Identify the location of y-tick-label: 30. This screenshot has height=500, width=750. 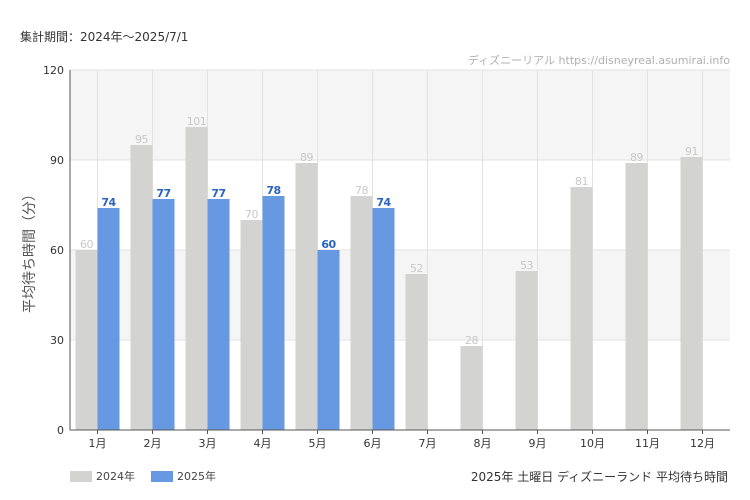
(57, 340).